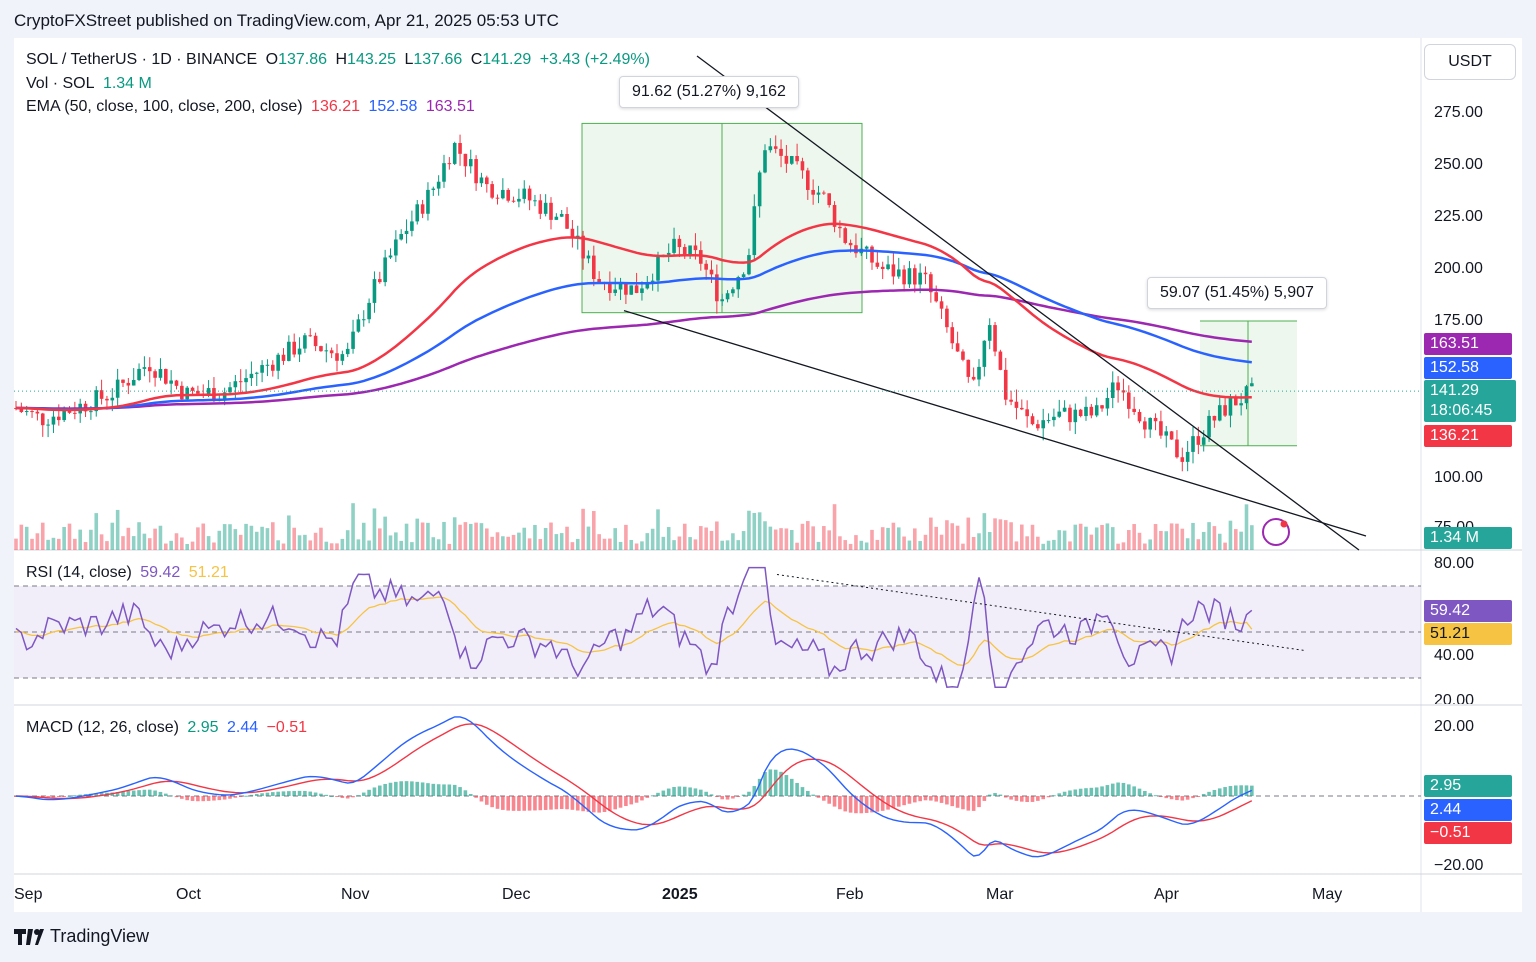 This screenshot has height=962, width=1536. Describe the element at coordinates (1468, 368) in the screenshot. I see `ema100-price-label: 152.58` at that location.